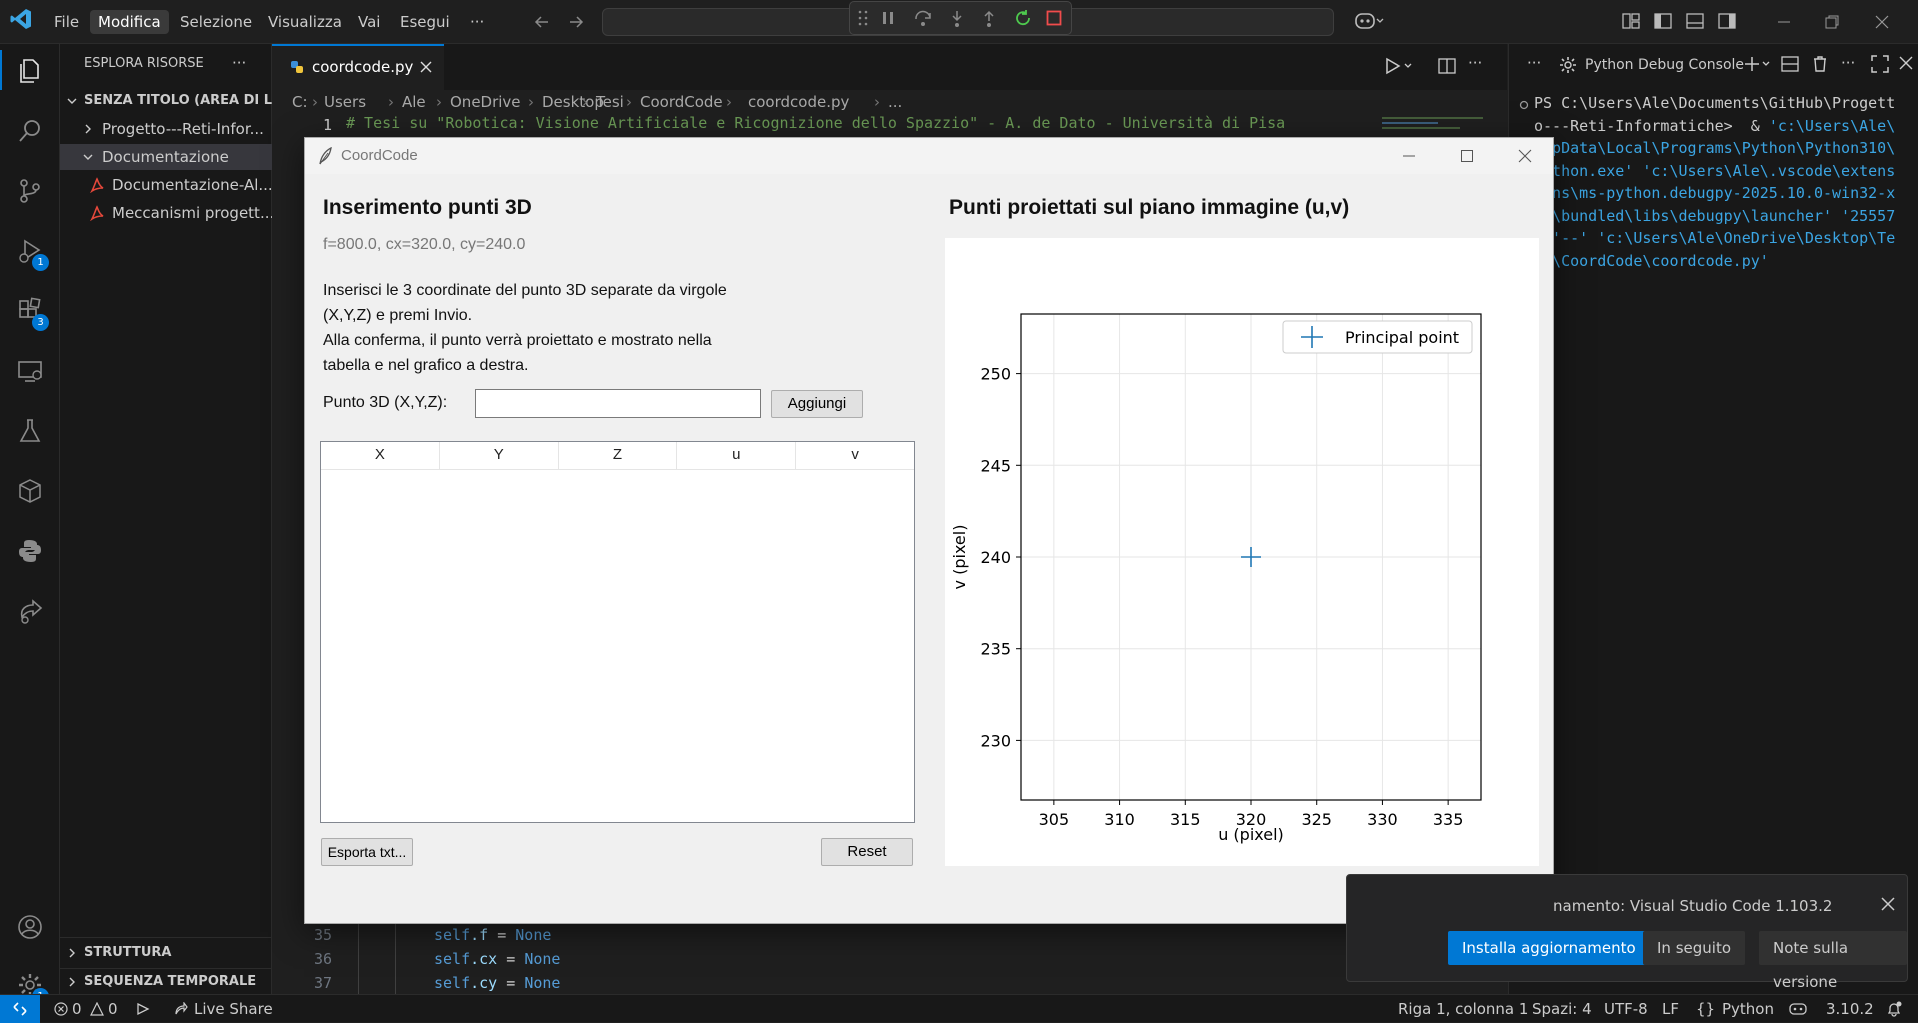  I want to click on close-tab-icon, so click(426, 67).